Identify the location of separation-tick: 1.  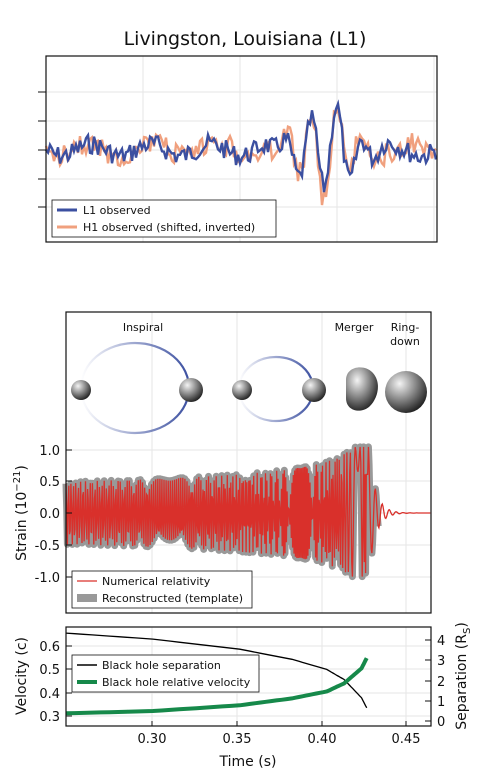
(441, 702).